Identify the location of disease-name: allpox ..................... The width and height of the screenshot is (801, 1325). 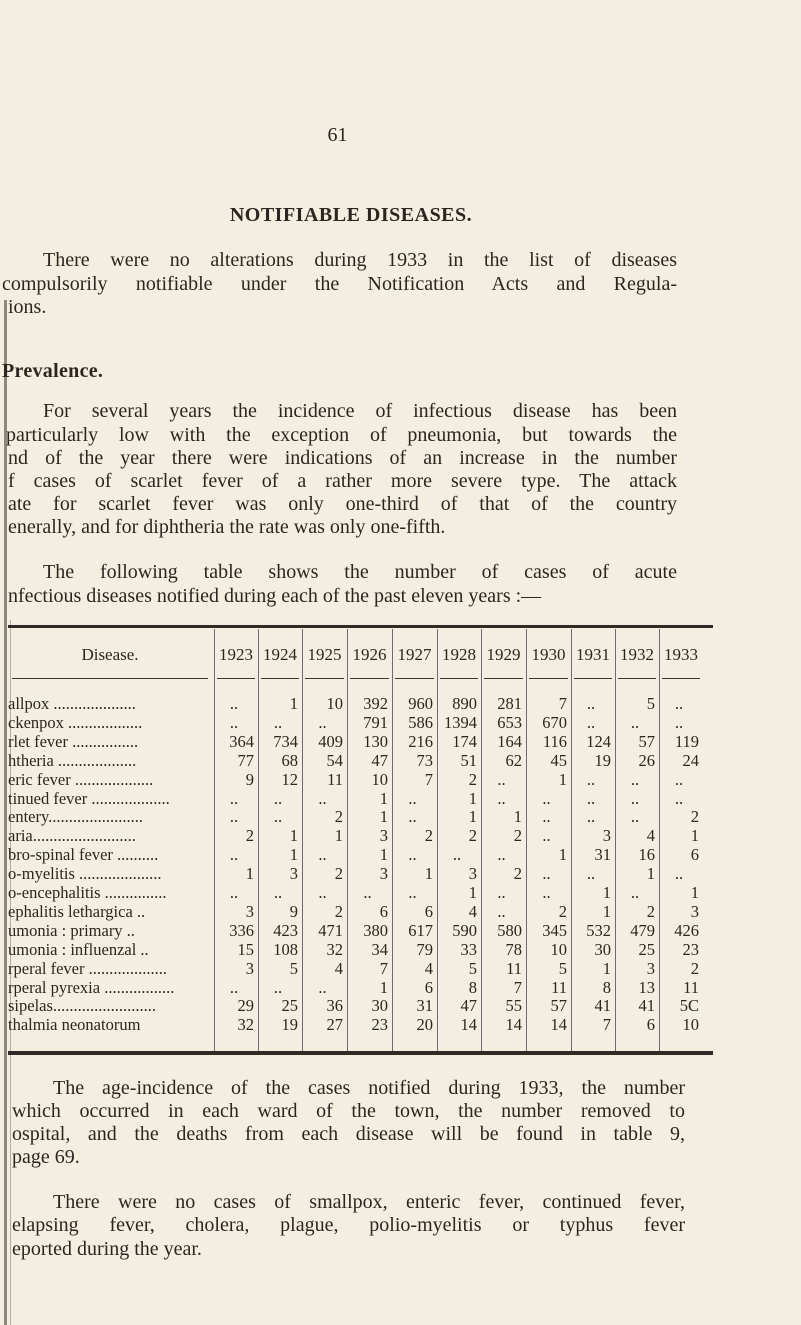
(72, 703).